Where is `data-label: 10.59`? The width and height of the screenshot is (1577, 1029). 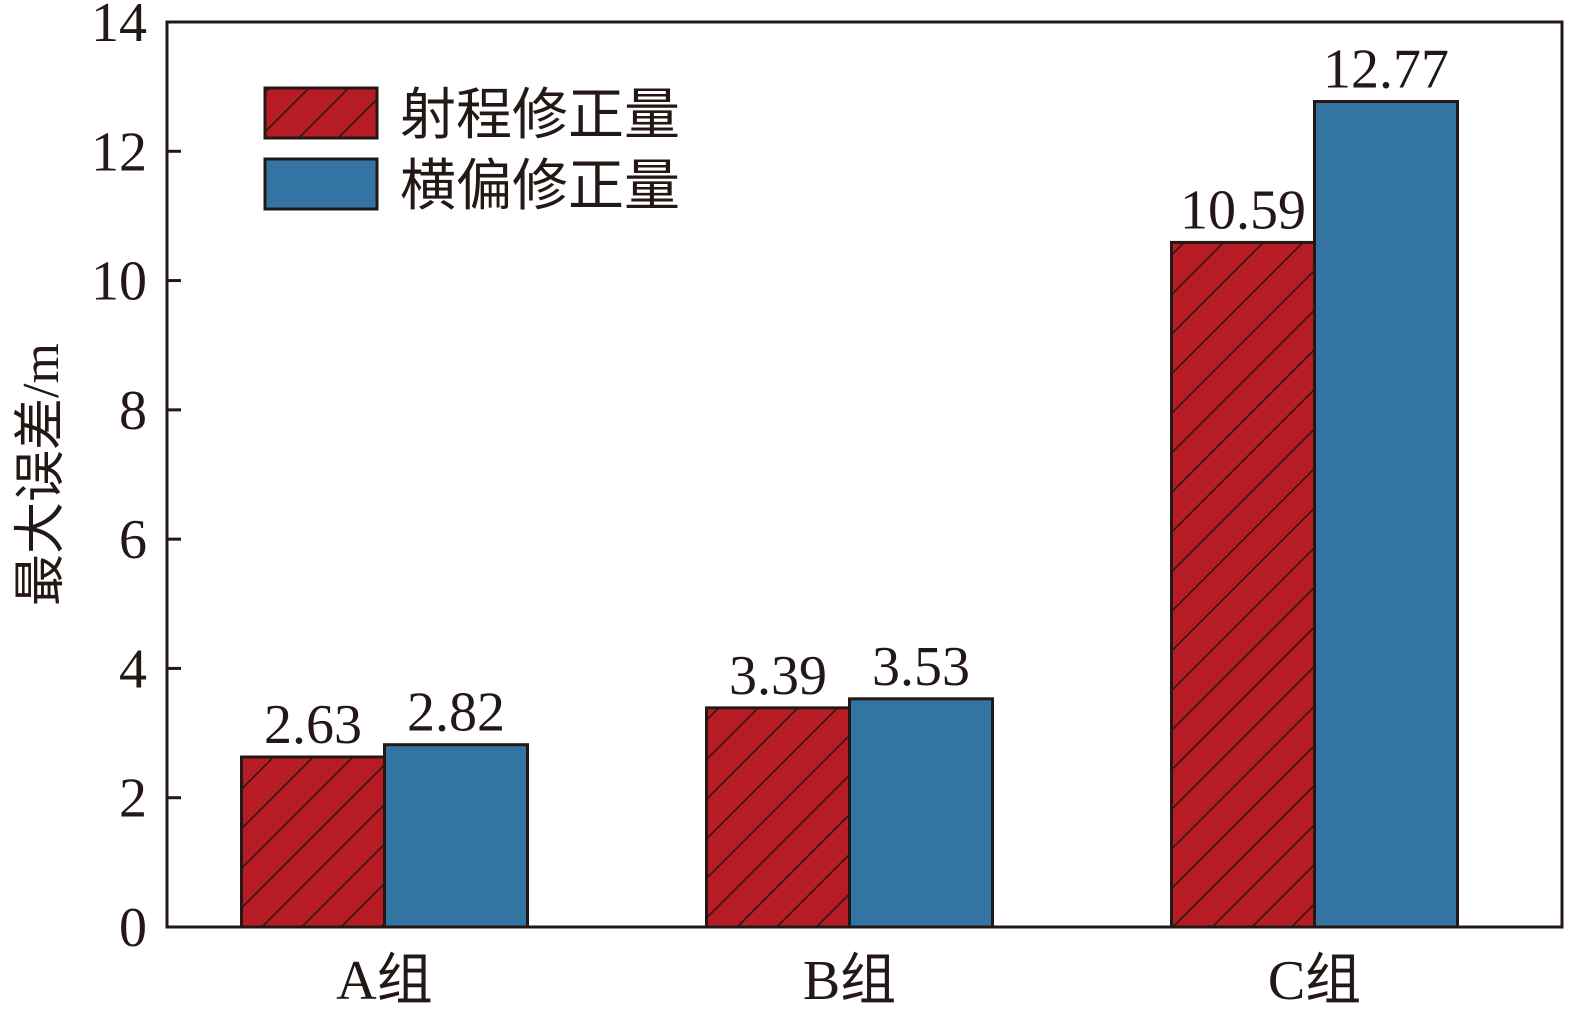 data-label: 10.59 is located at coordinates (1243, 210).